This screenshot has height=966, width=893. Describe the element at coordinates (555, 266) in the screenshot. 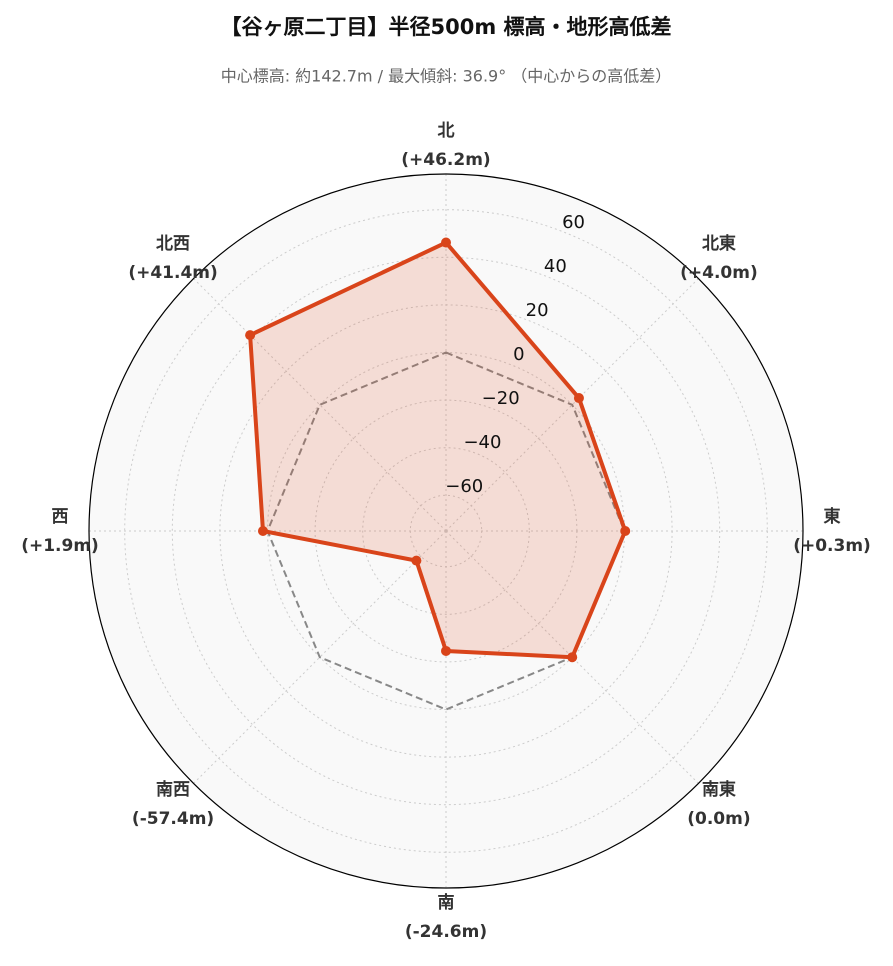

I see `r-tick-label: 40` at that location.